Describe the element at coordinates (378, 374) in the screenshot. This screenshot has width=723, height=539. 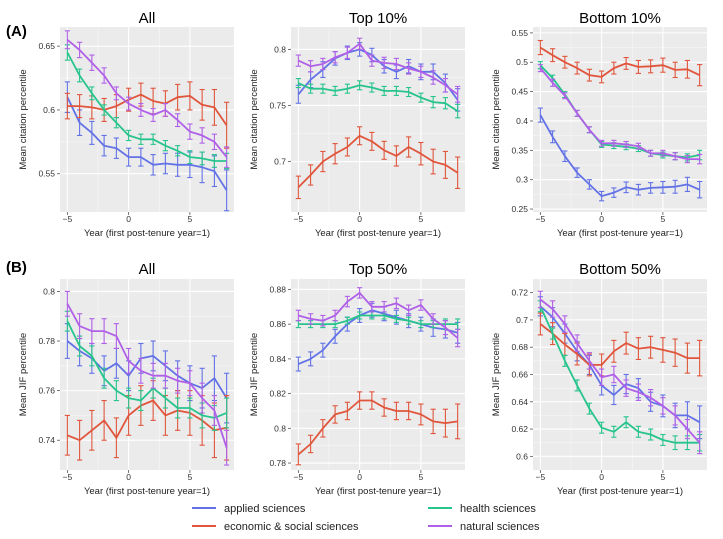
I see `minor-grid` at that location.